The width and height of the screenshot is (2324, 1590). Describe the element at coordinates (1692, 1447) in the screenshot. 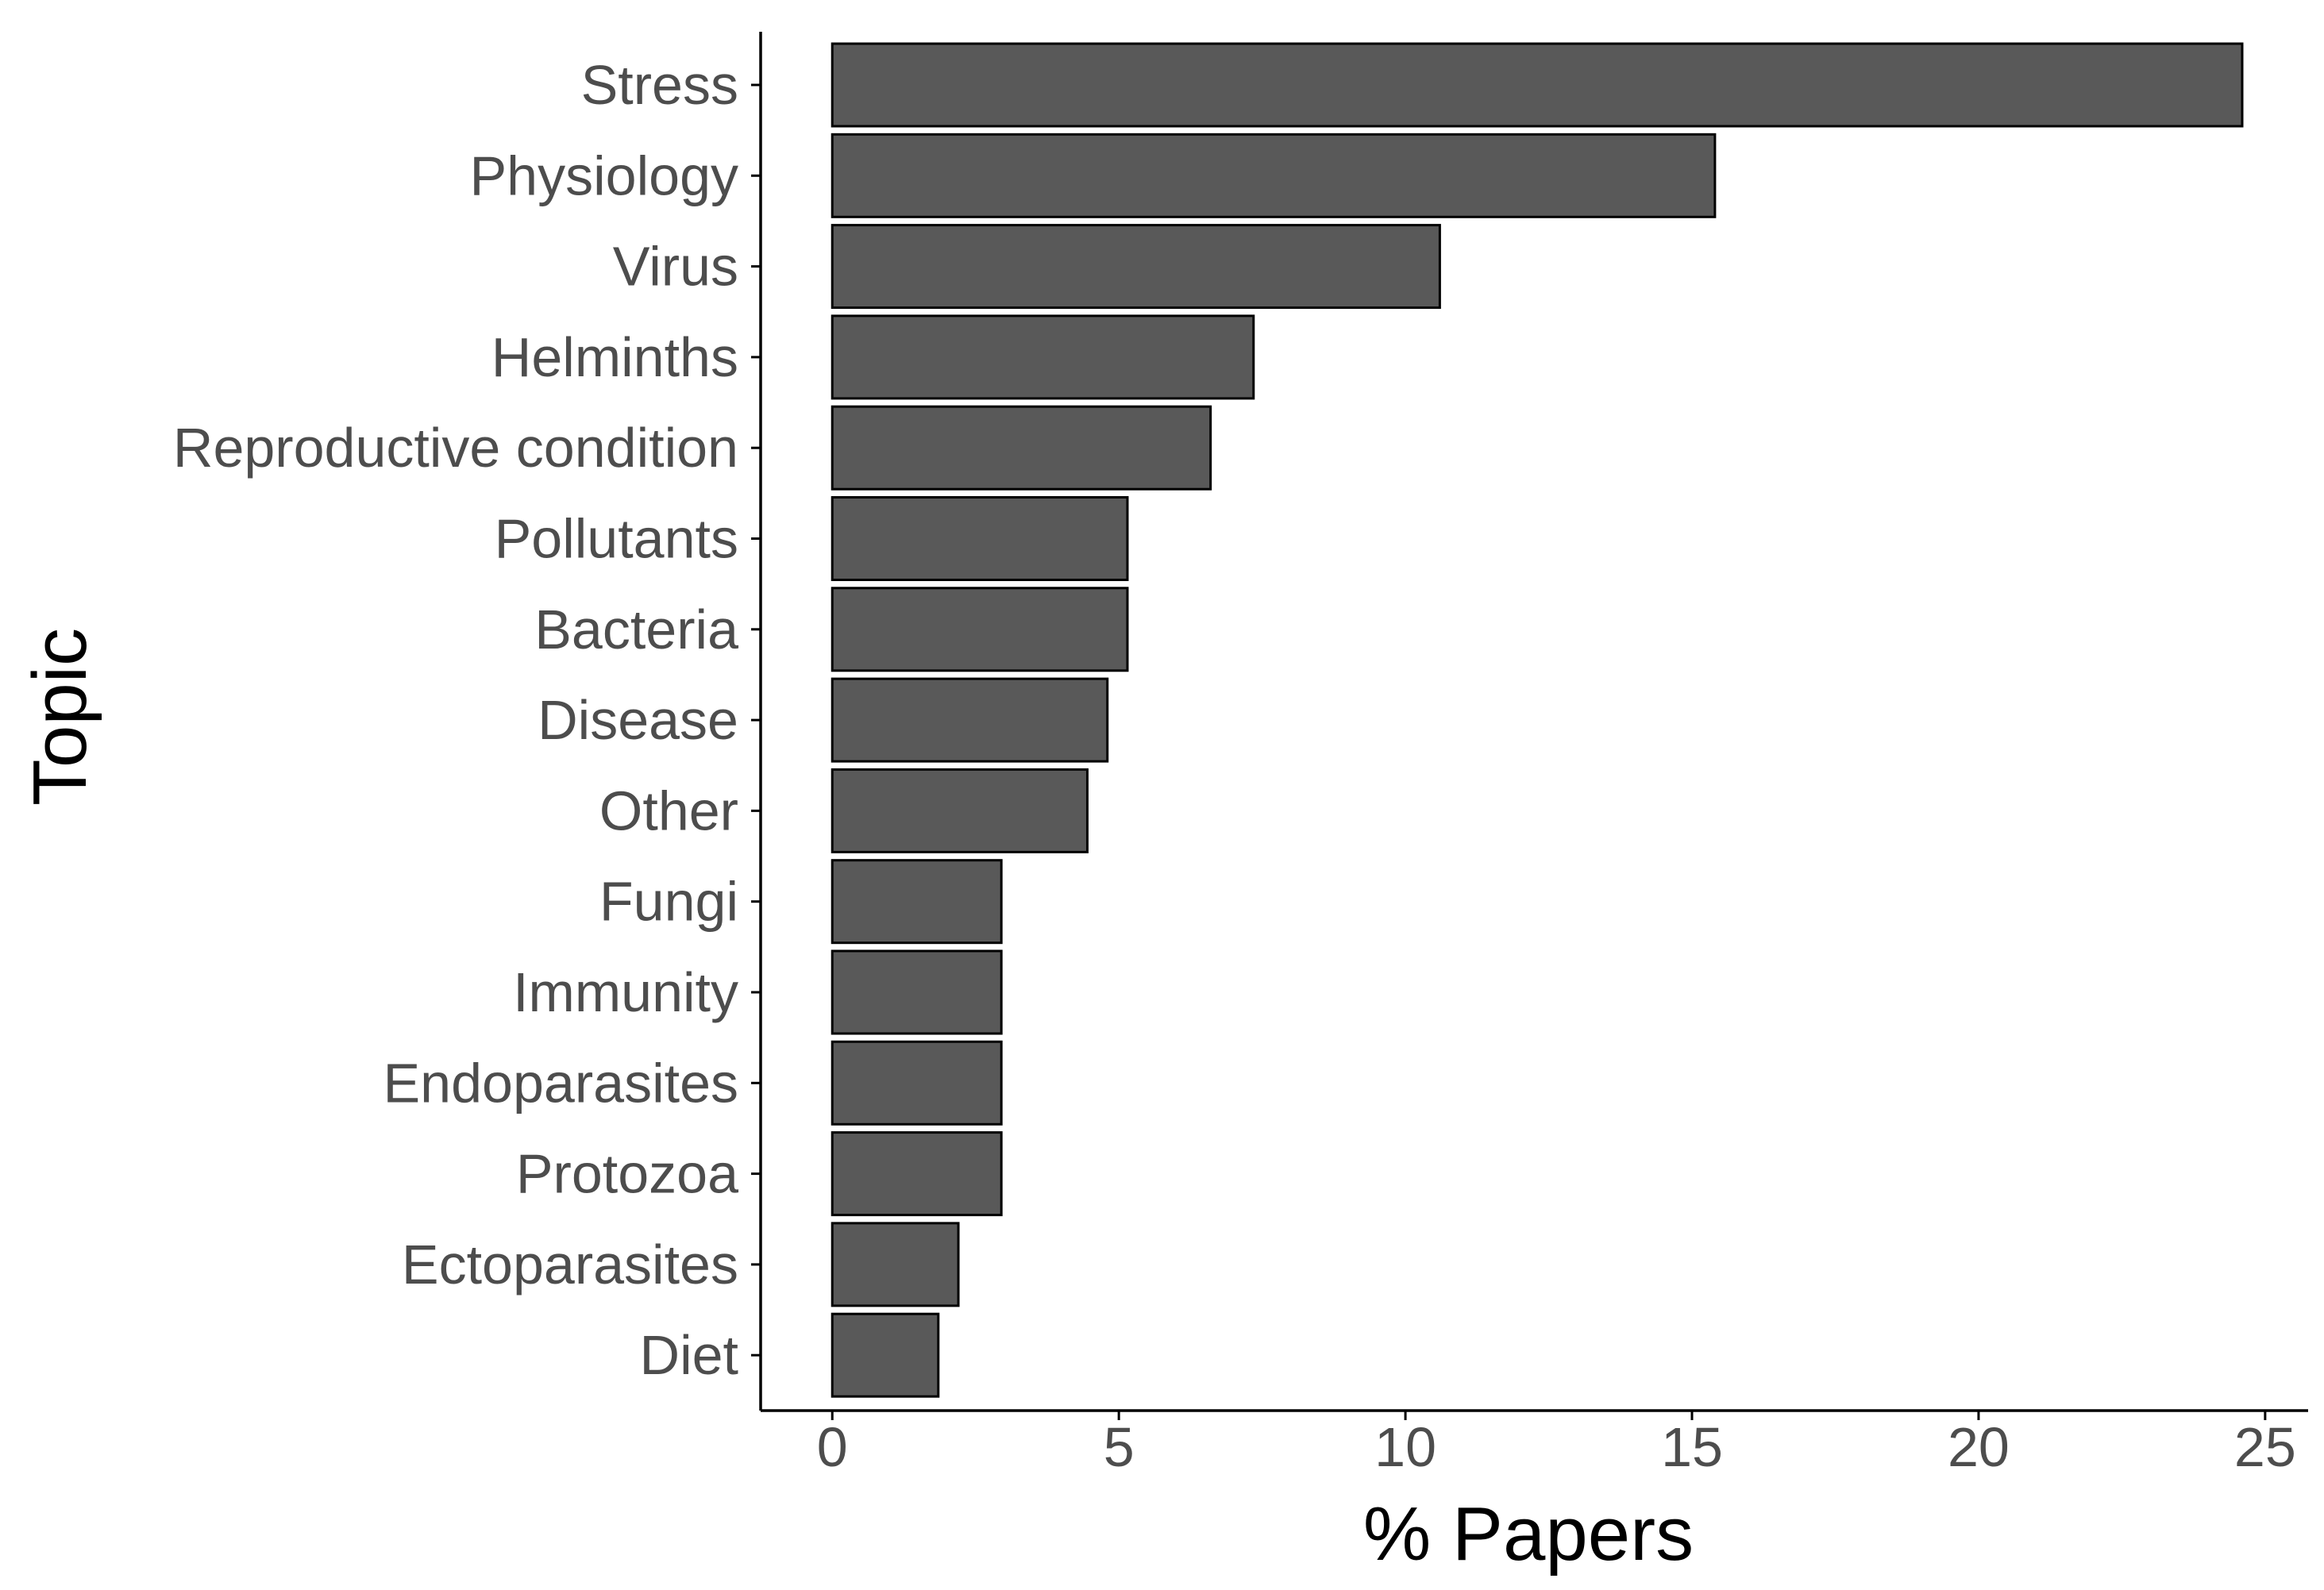

I see `x-tick-label-15: 15` at that location.